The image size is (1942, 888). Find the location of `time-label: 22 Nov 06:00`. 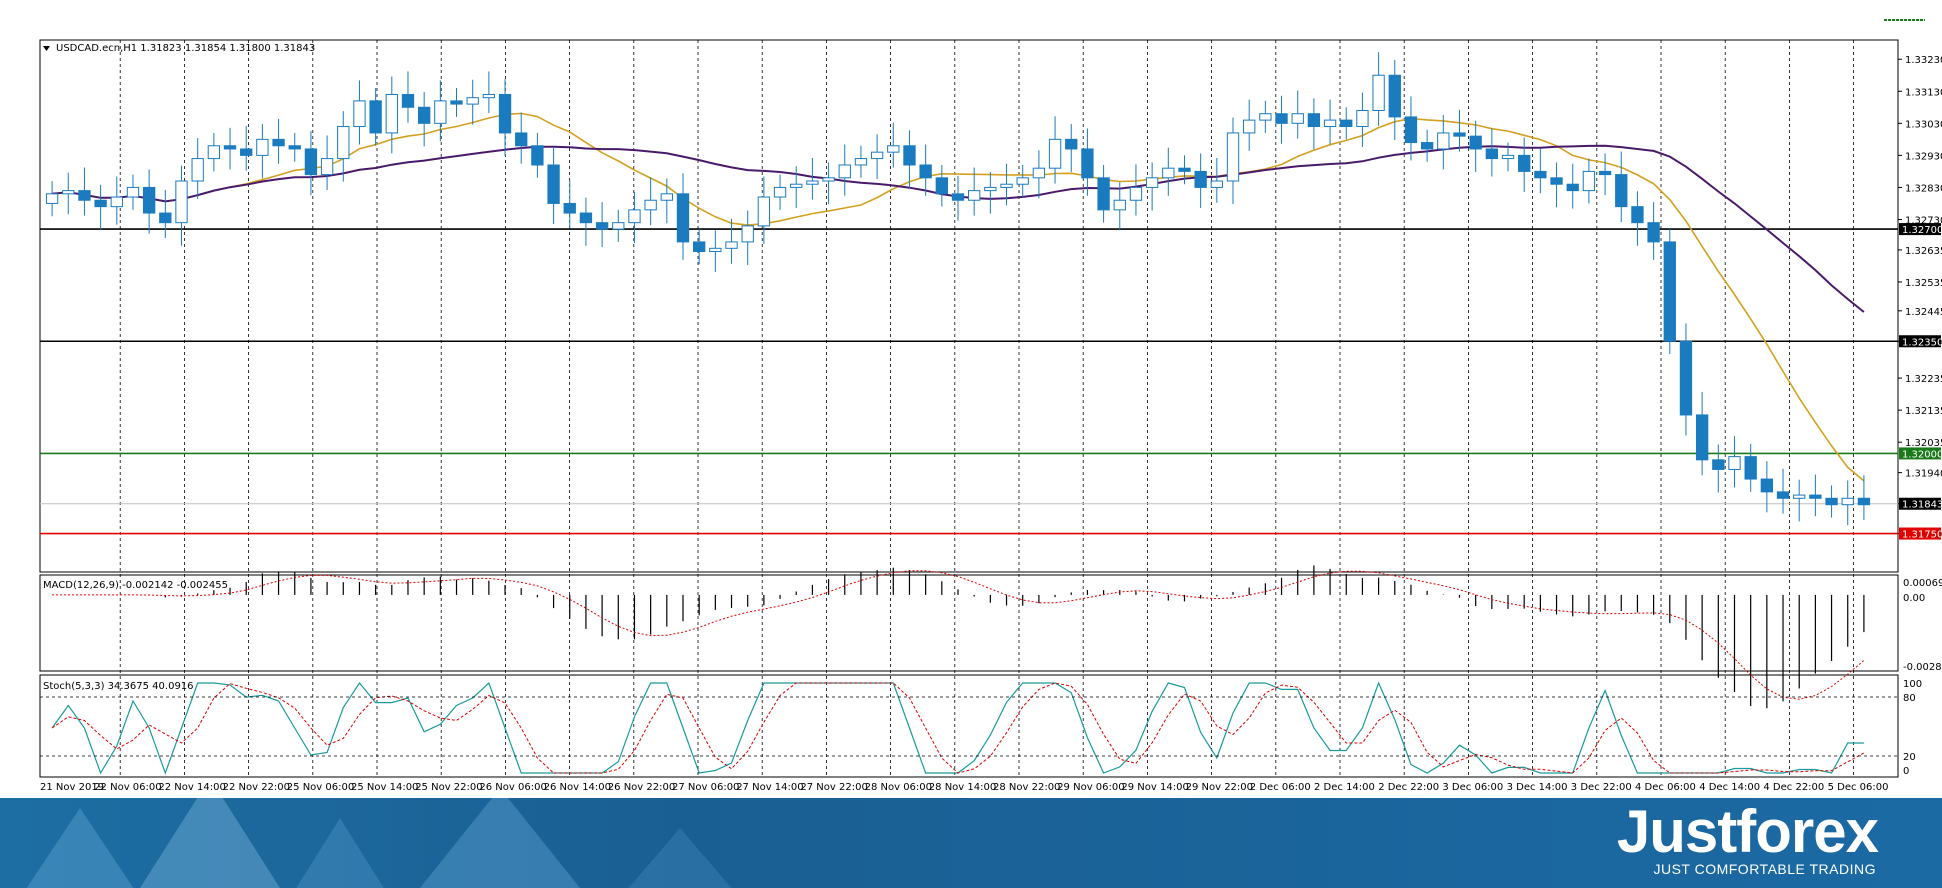

time-label: 22 Nov 06:00 is located at coordinates (127, 787).